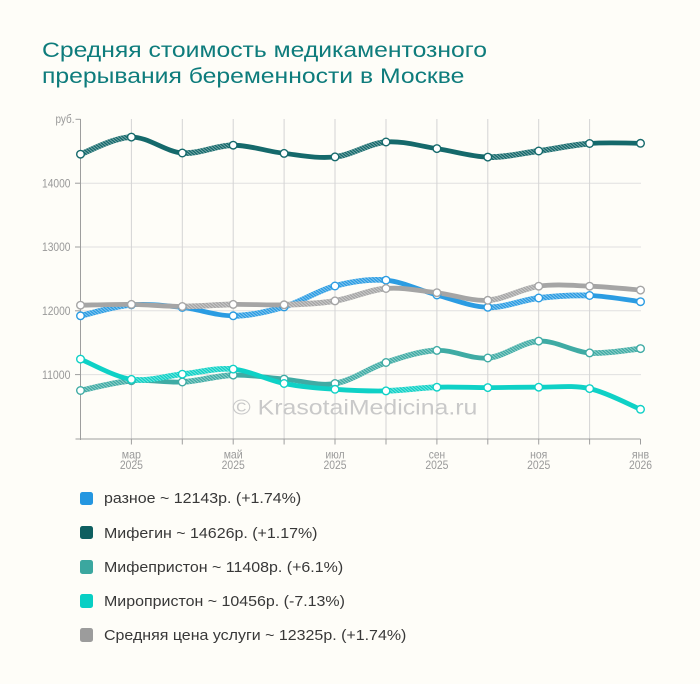 Image resolution: width=700 pixels, height=684 pixels. I want to click on svg-text: © KrasotaiMedicina.ru, so click(354, 407).